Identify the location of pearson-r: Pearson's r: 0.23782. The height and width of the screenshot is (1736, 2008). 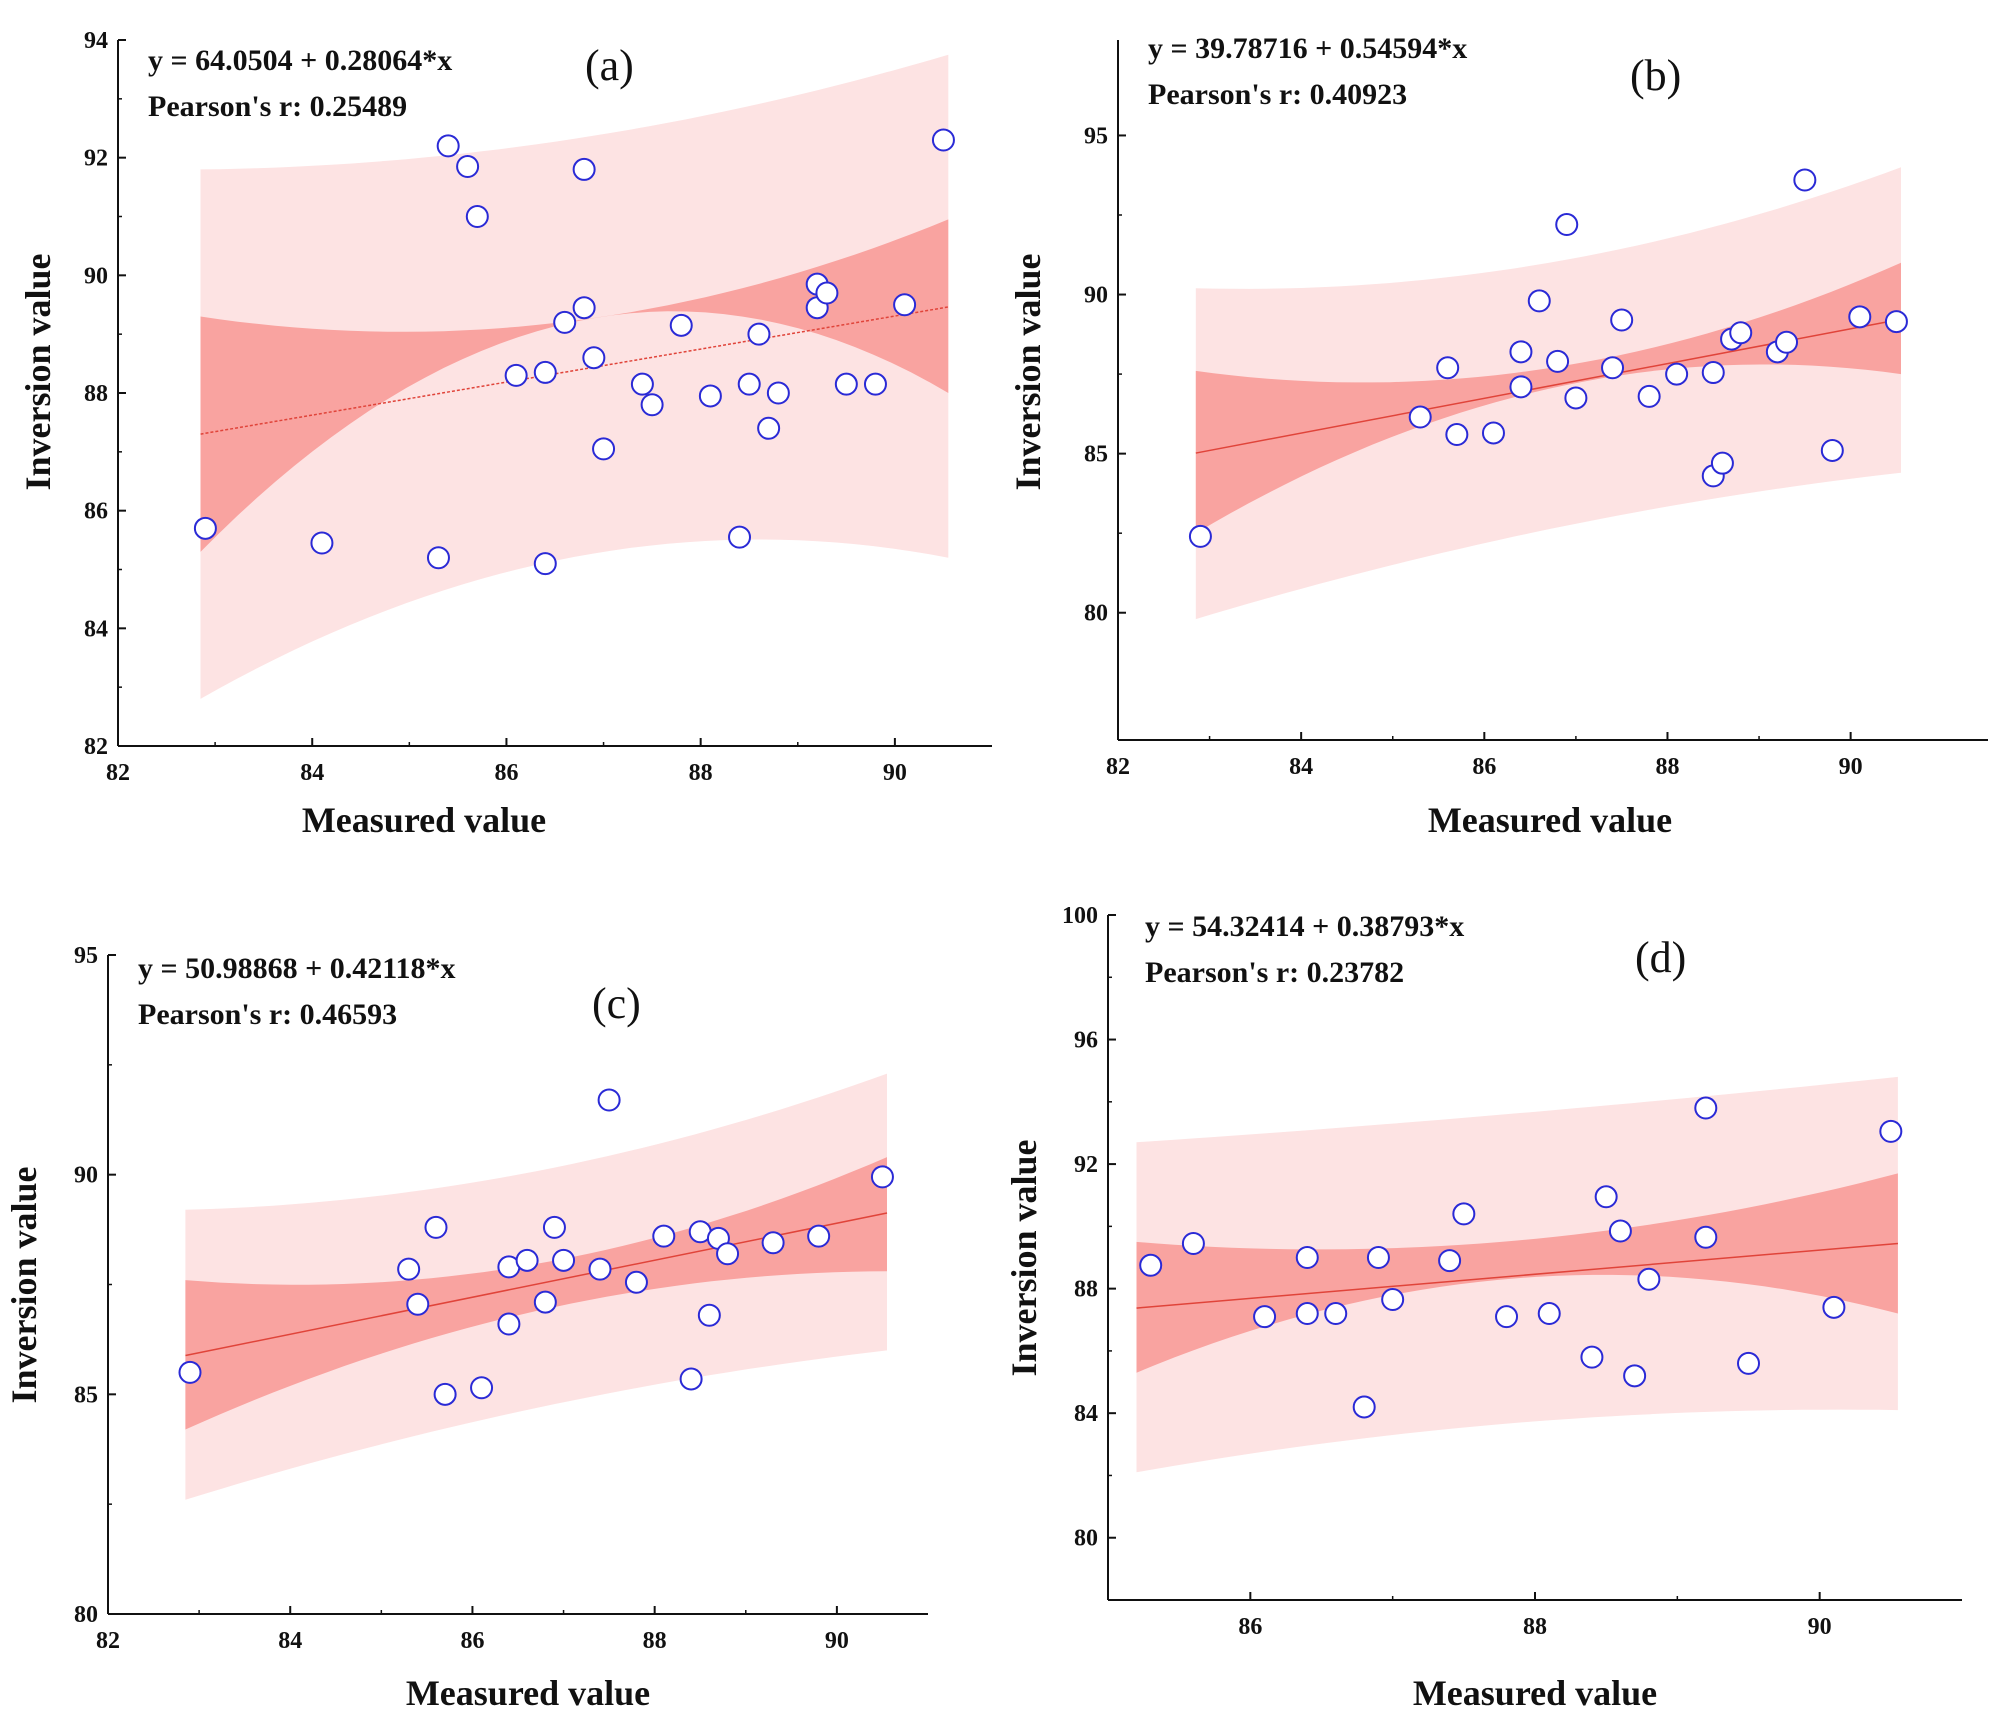
(1274, 972).